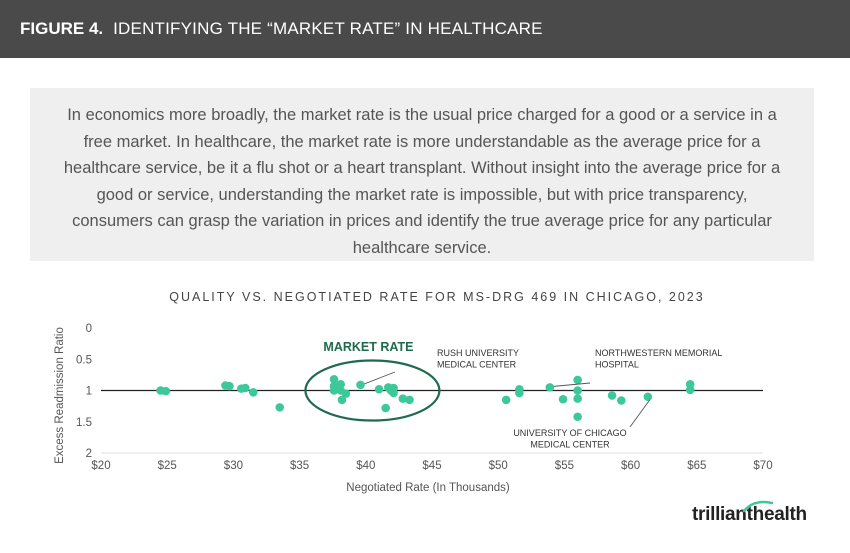 The image size is (850, 553). Describe the element at coordinates (233, 466) in the screenshot. I see `x-tick-label: $30` at that location.